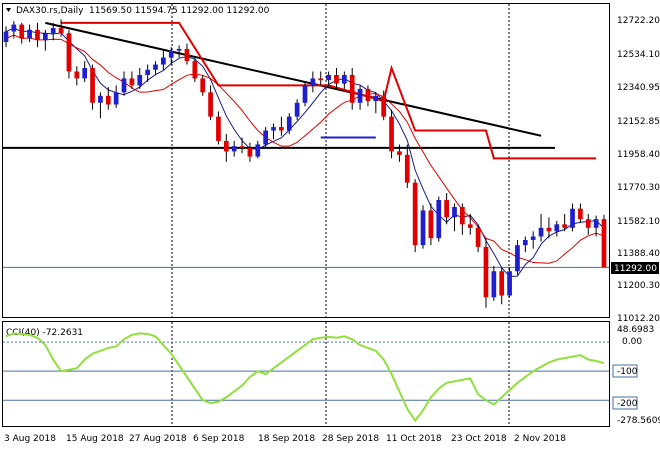 This screenshot has width=660, height=450. What do you see at coordinates (350, 439) in the screenshot?
I see `date-tick: 28 Sep 2018` at bounding box center [350, 439].